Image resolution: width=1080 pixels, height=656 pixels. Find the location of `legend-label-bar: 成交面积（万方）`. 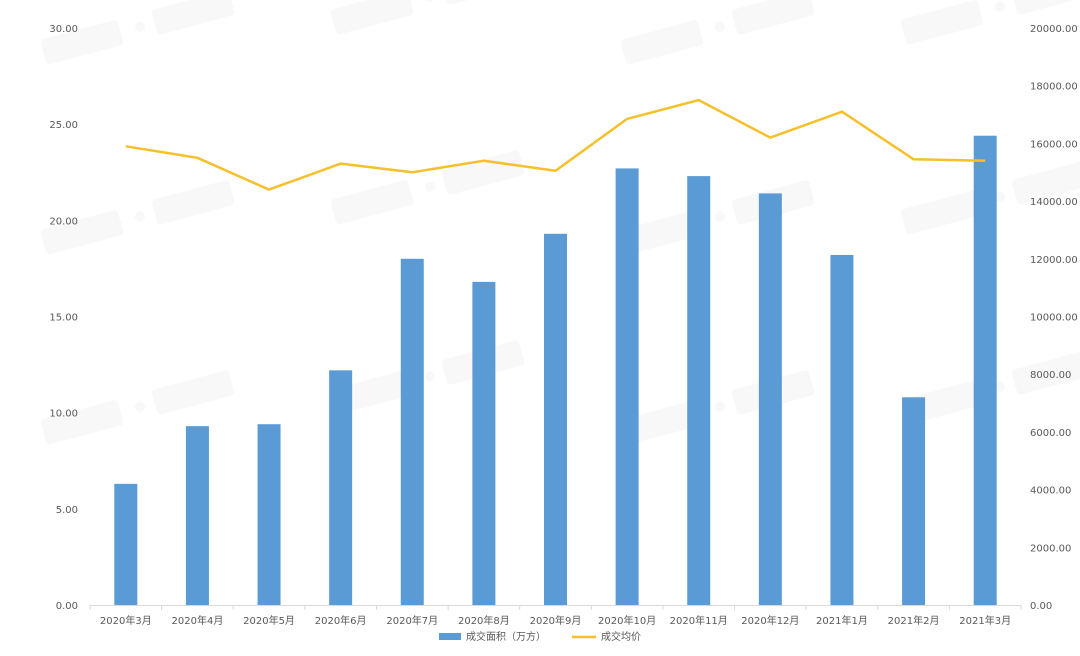

legend-label-bar: 成交面积（万方） is located at coordinates (506, 636).